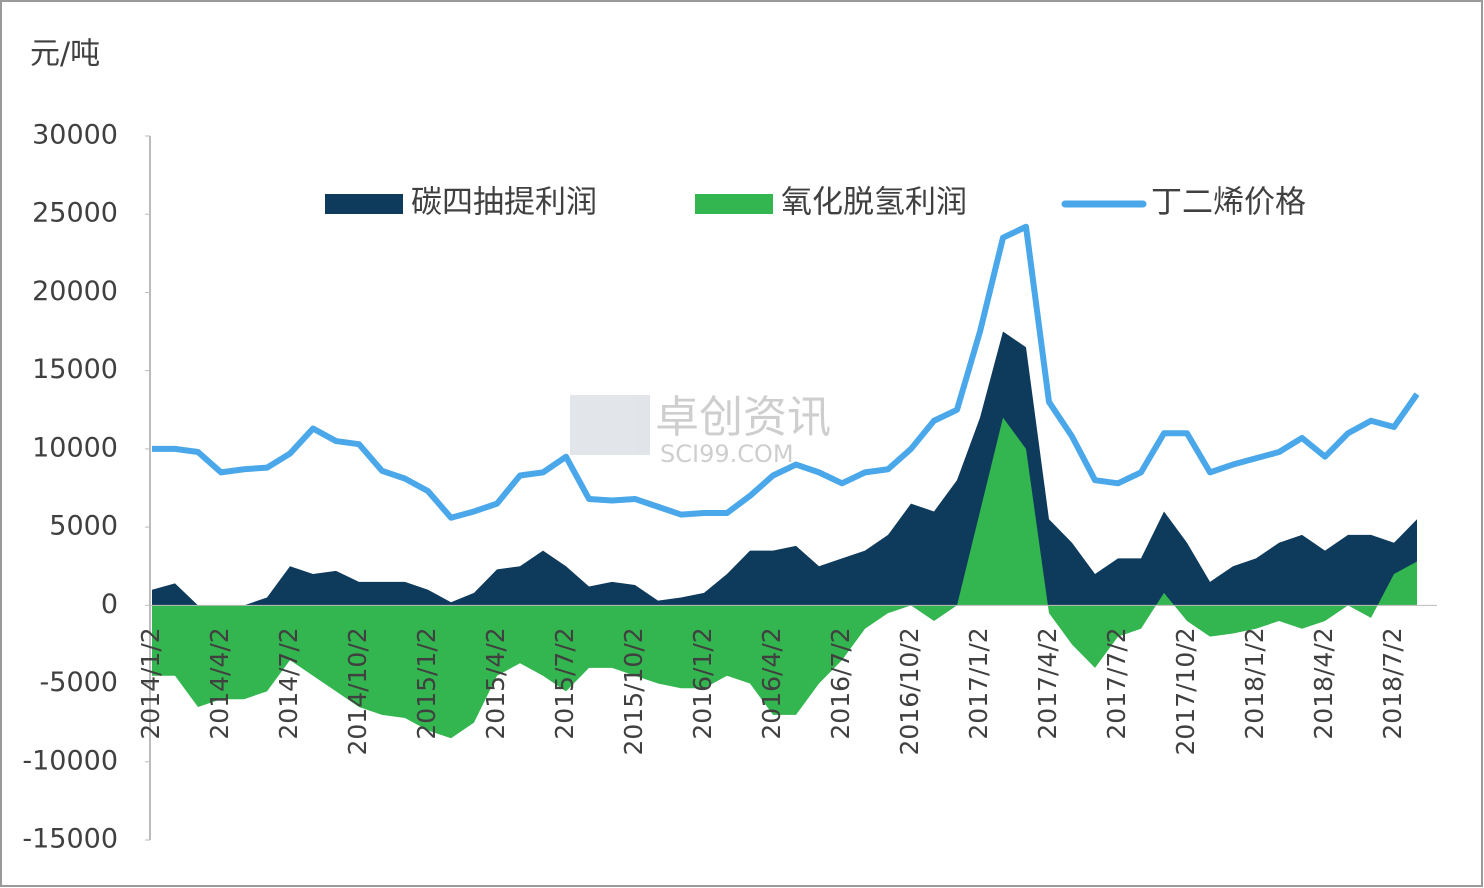 This screenshot has height=888, width=1484. Describe the element at coordinates (702, 683) in the screenshot. I see `x-tick-label: 2016/1/2` at that location.